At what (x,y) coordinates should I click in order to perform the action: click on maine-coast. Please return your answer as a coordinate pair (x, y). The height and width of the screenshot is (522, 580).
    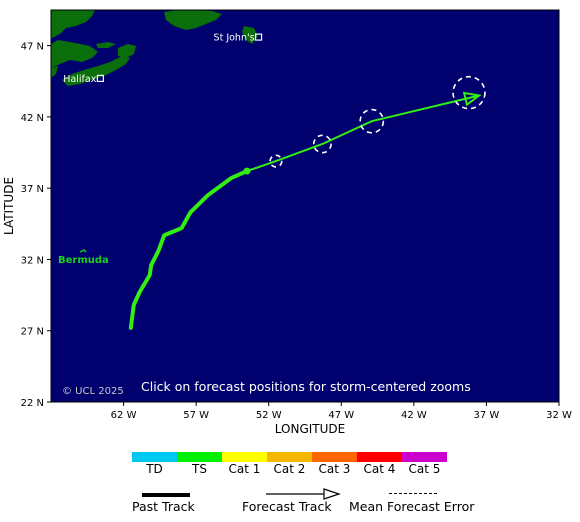
    Looking at the image, I should click on (54, 72).